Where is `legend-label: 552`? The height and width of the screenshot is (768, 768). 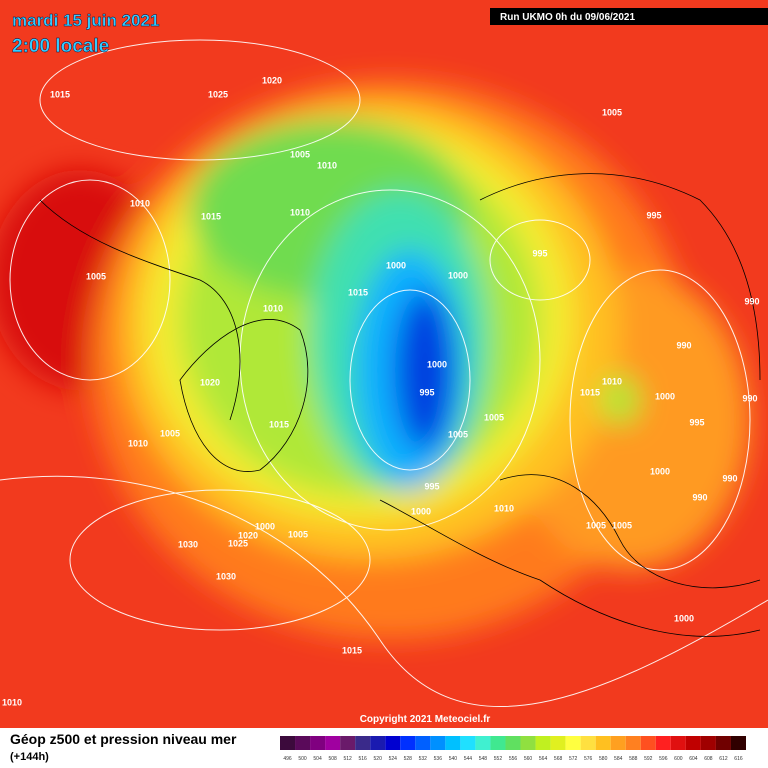 legend-label: 552 is located at coordinates (498, 759).